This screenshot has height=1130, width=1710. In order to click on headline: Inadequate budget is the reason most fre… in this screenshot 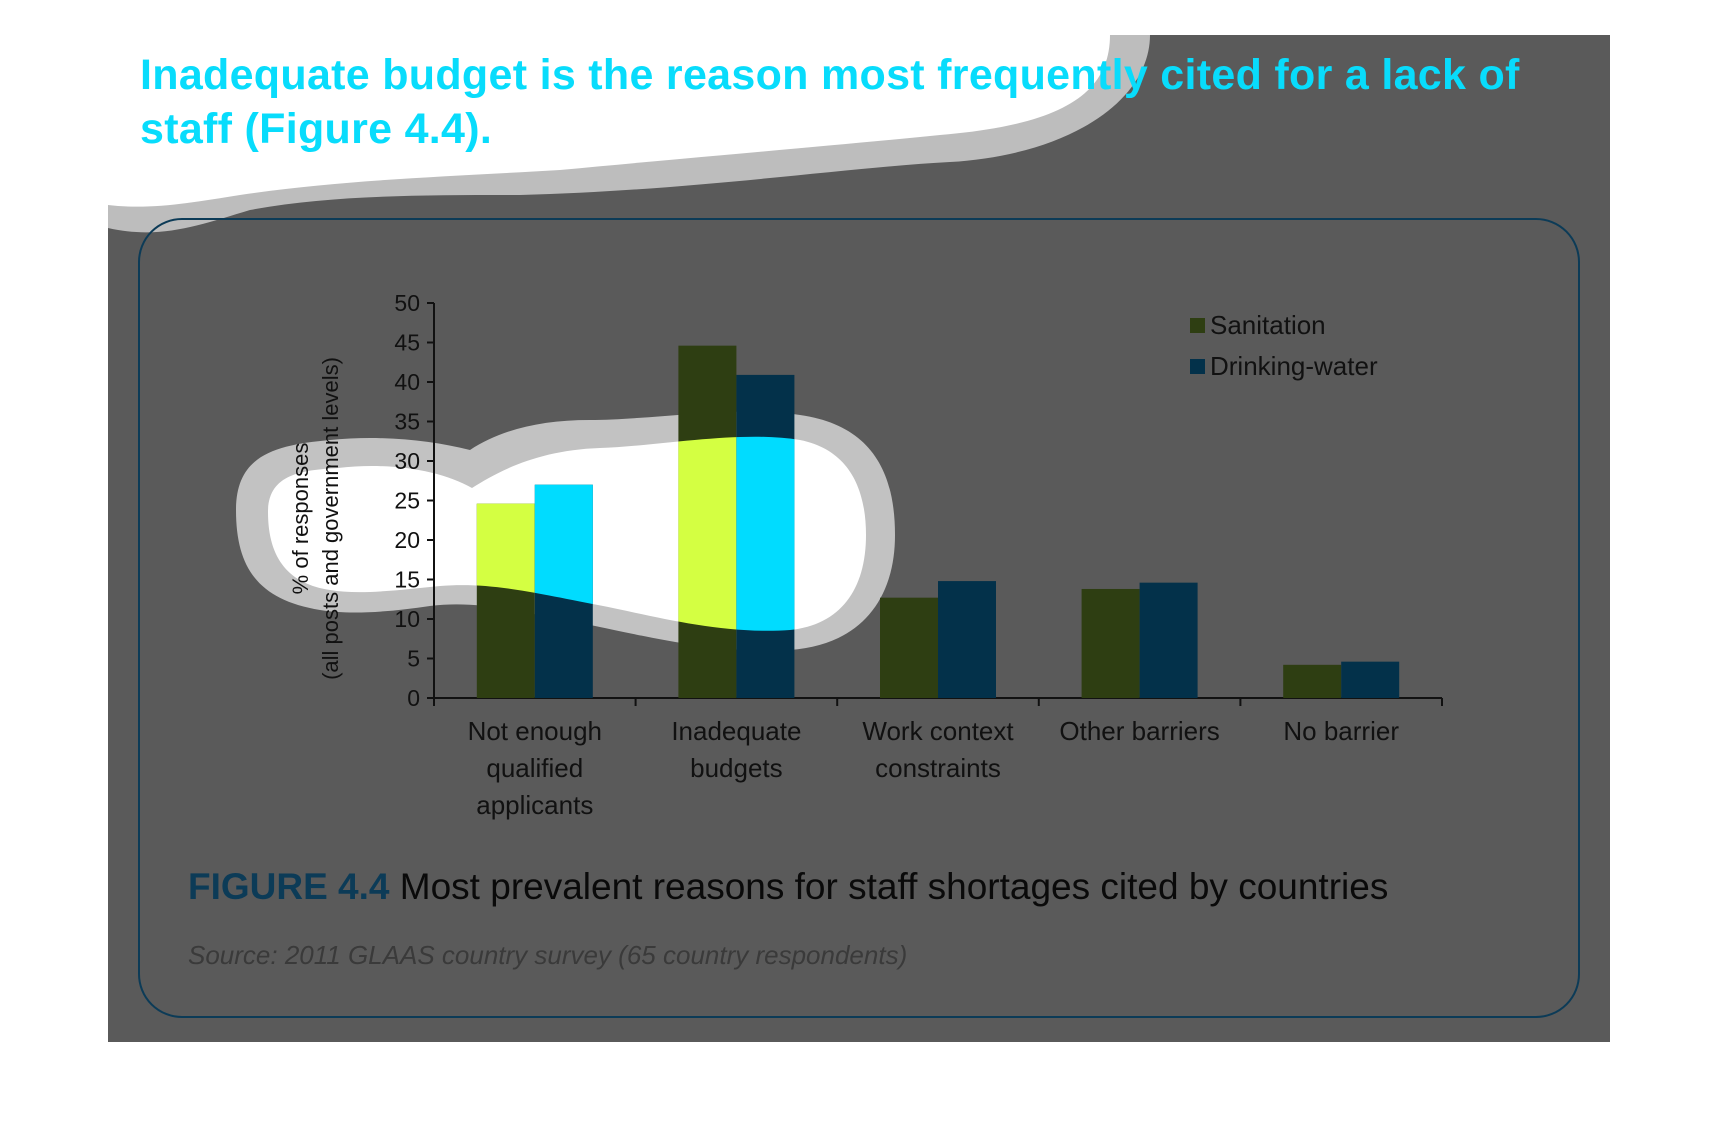, I will do `click(830, 102)`.